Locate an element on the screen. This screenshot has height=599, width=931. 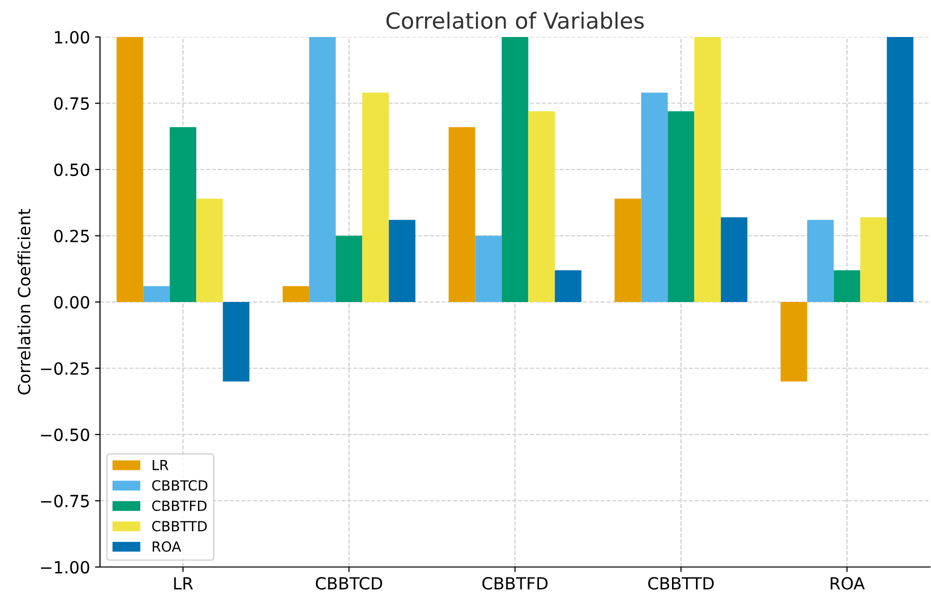
chart-title: Correlation of Variables is located at coordinates (515, 20).